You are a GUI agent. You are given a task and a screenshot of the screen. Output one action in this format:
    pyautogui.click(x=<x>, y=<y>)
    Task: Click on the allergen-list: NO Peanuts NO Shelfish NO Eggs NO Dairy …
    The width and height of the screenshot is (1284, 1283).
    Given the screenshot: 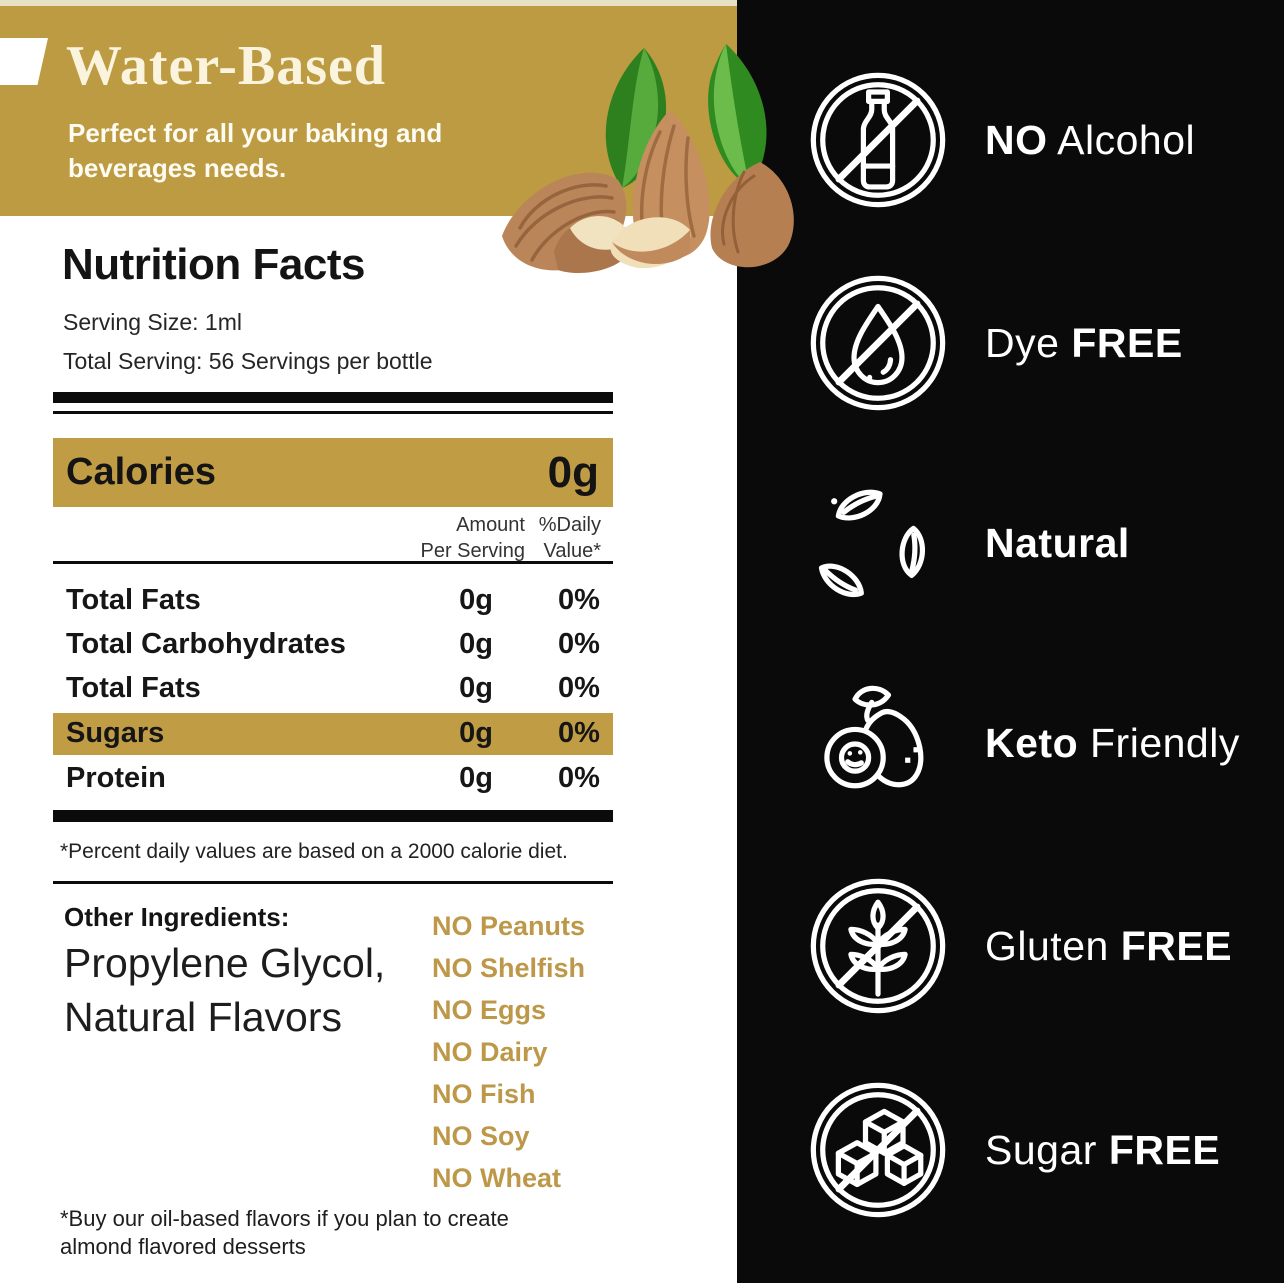 What is the action you would take?
    pyautogui.click(x=508, y=1052)
    